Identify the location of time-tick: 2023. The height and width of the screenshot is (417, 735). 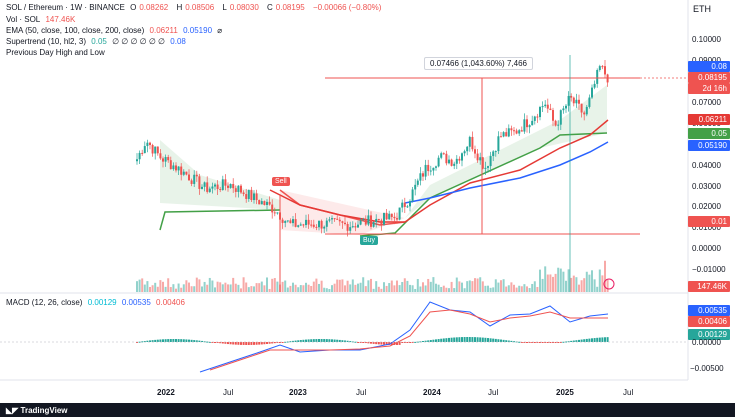
(298, 392).